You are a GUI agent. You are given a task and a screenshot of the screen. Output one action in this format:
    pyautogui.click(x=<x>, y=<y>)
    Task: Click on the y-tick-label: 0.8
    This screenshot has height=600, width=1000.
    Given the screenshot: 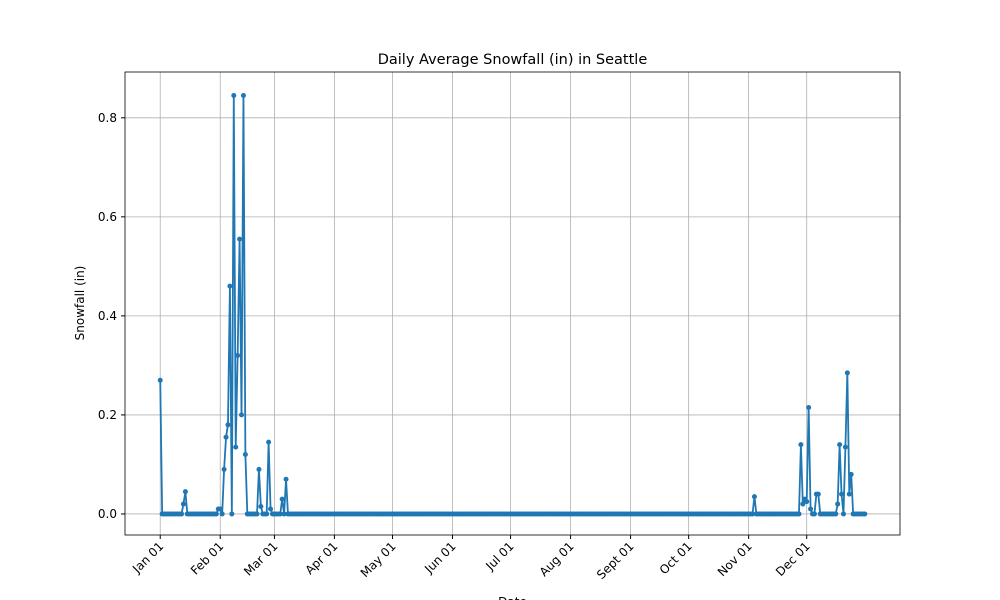 What is the action you would take?
    pyautogui.click(x=107, y=118)
    